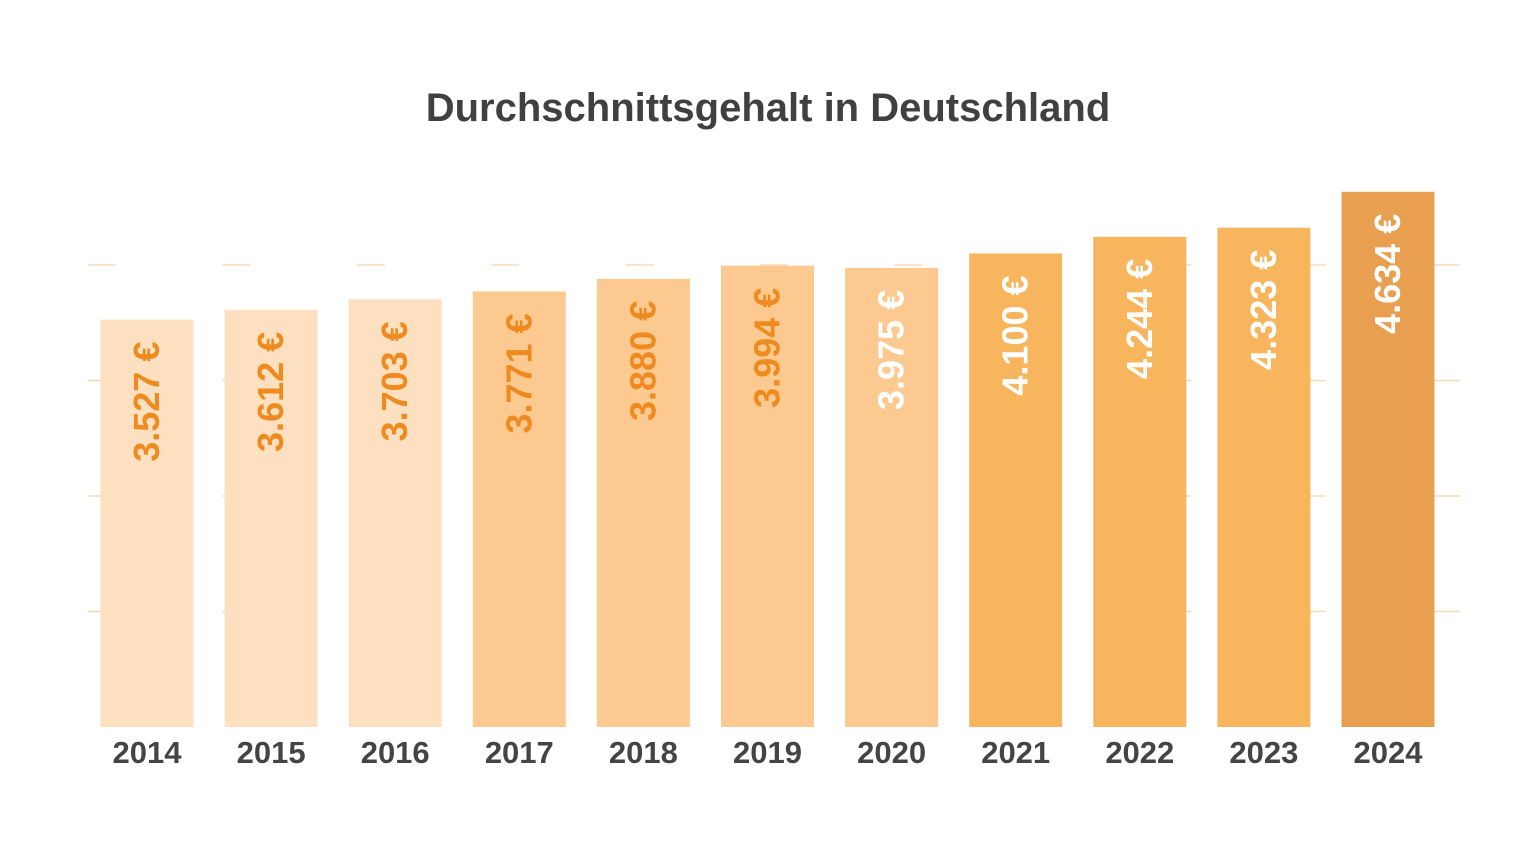  What do you see at coordinates (395, 752) in the screenshot?
I see `x-tick-label-2016: 2016` at bounding box center [395, 752].